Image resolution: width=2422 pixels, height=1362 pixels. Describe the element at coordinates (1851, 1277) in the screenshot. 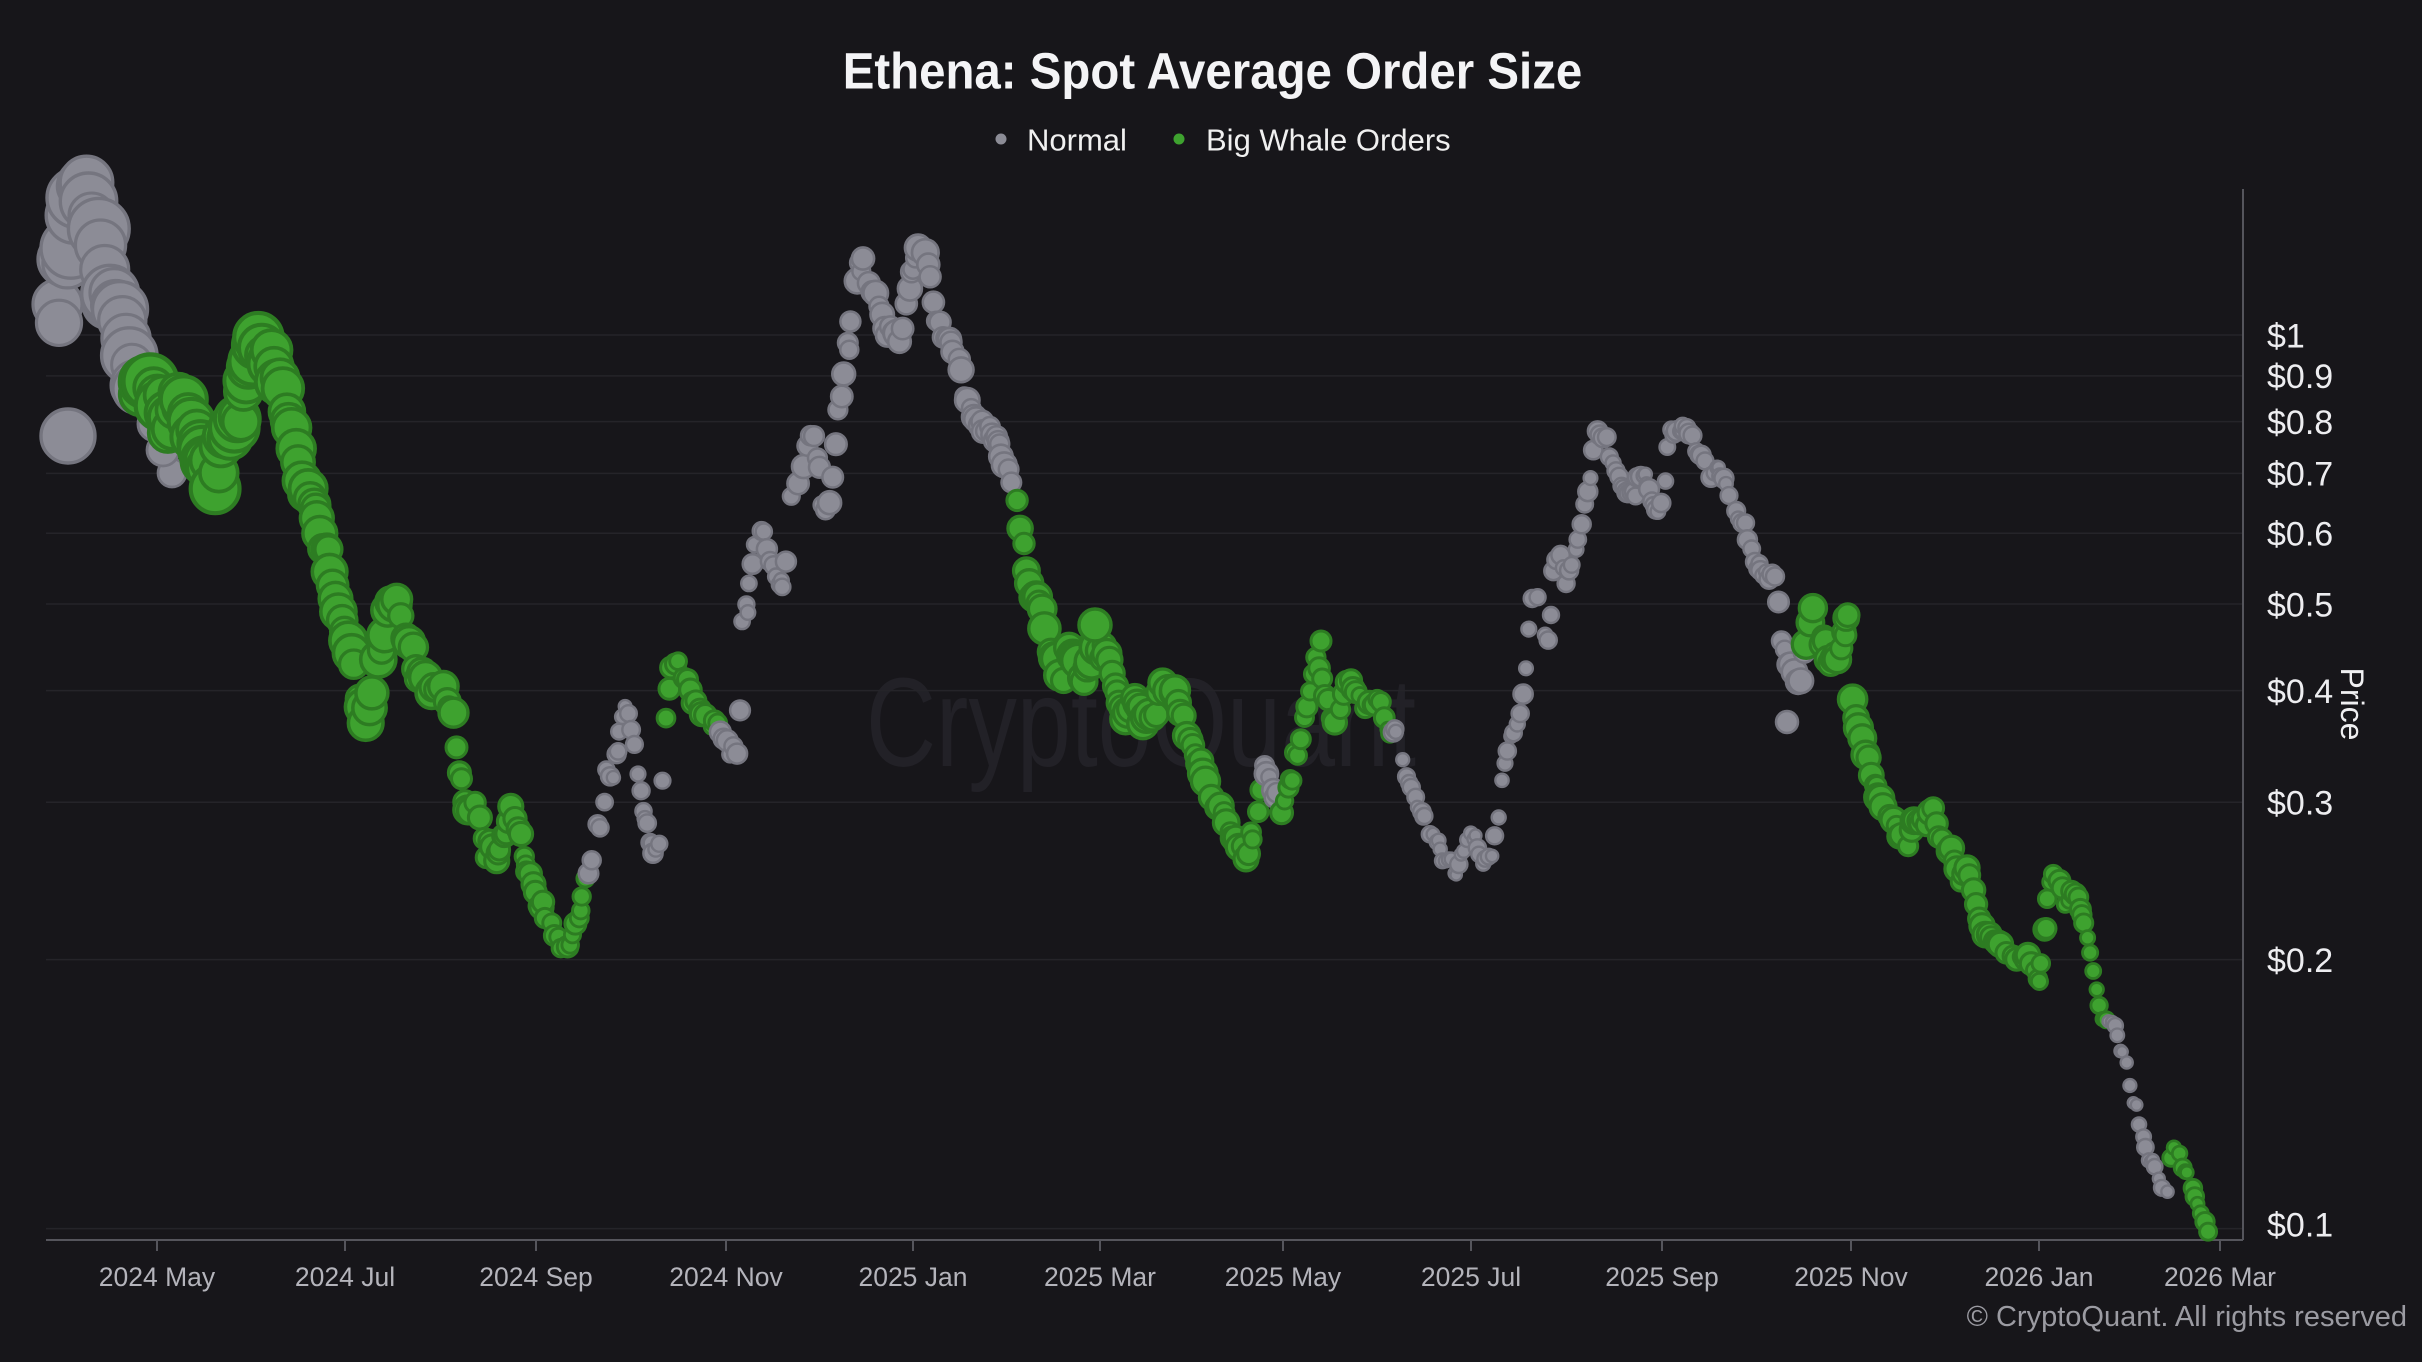

I see `svg-text: 2025 Nov` at that location.